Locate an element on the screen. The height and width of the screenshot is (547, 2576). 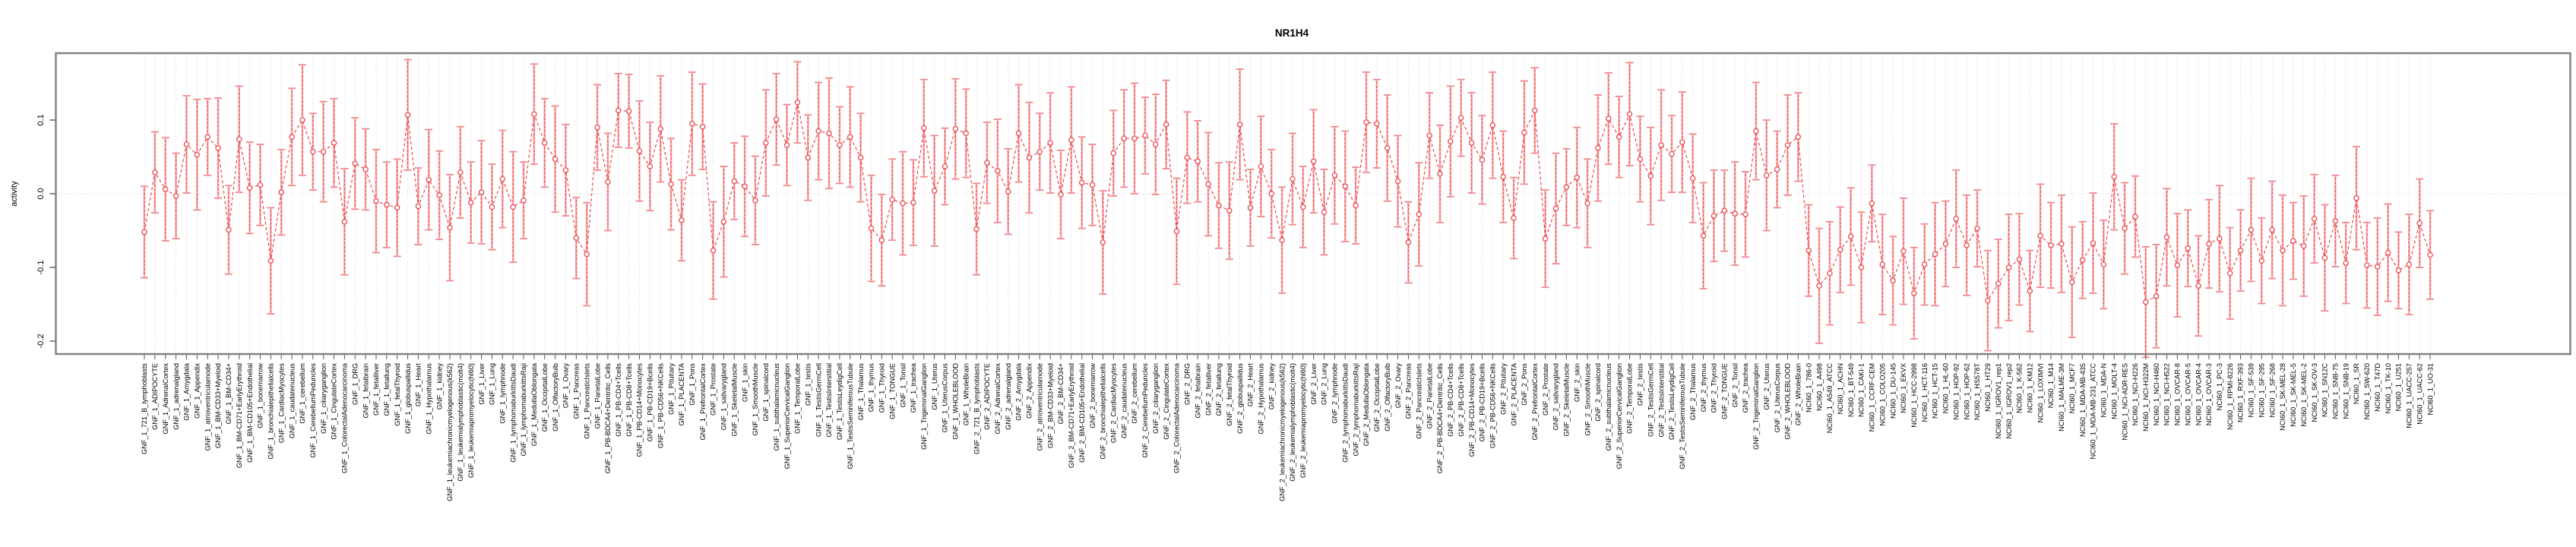
x-tick-label: GNF_2_TONGUE is located at coordinates (1725, 391).